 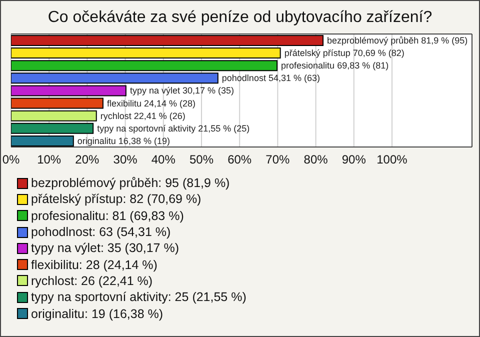 I want to click on data-label: bezproblémový průběh 81,9 % (95), so click(x=397, y=41).